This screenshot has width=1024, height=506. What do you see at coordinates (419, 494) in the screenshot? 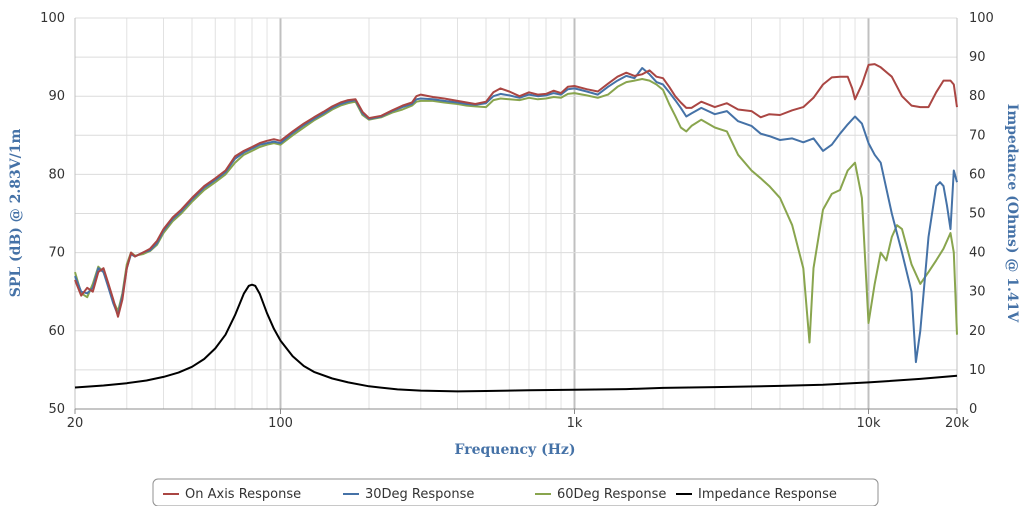
I see `legend-item-label: 30Deg Response` at bounding box center [419, 494].